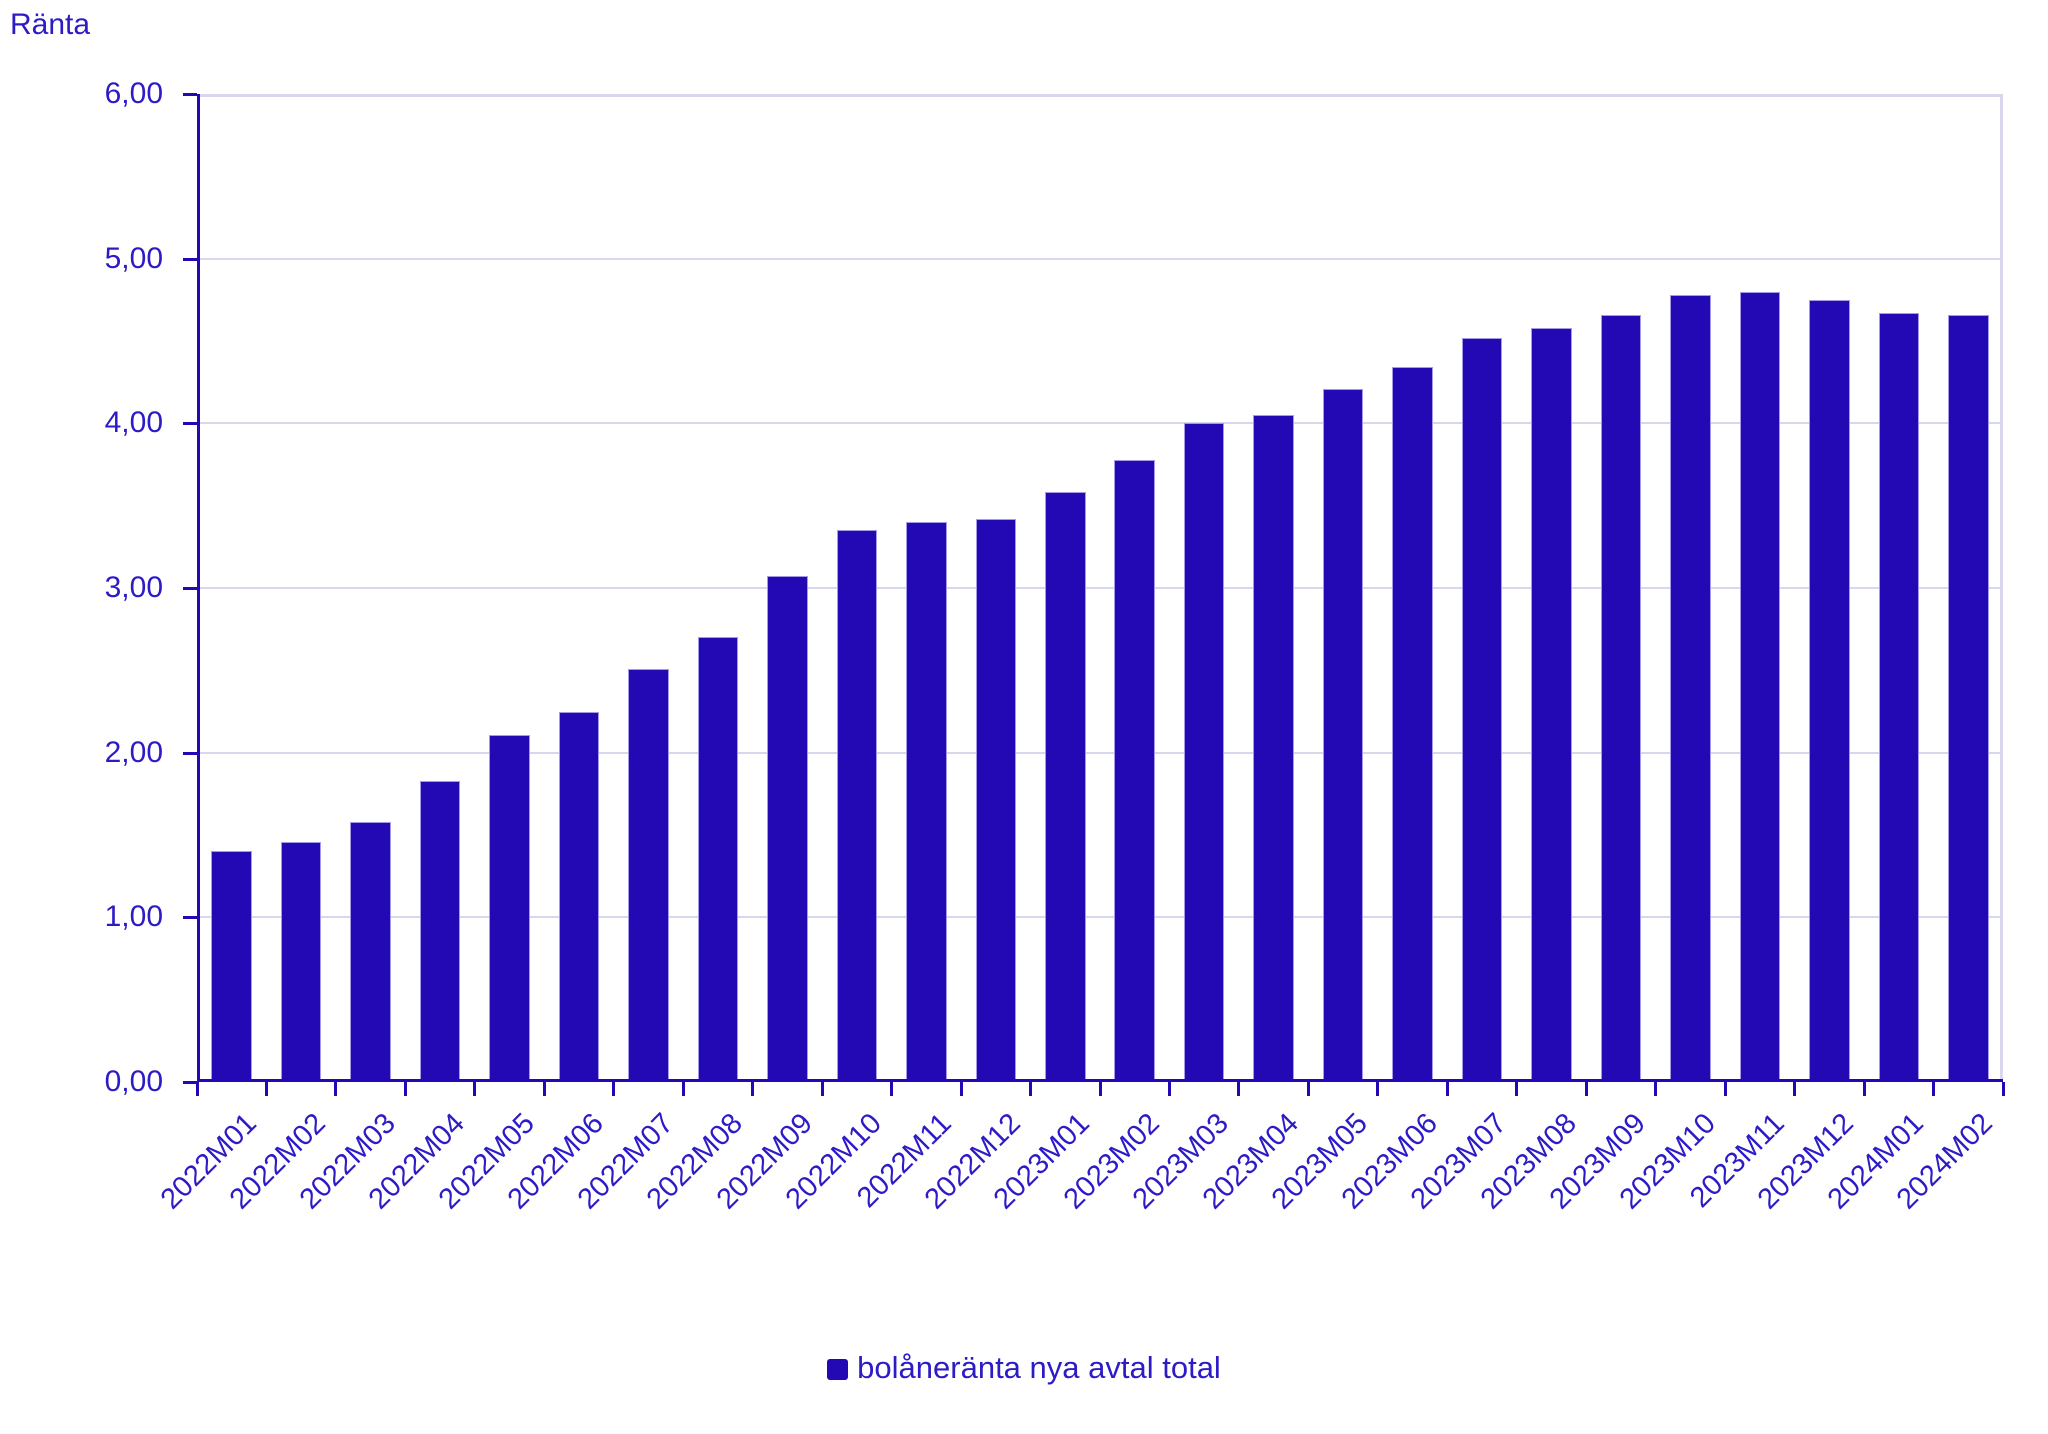 The width and height of the screenshot is (2048, 1434). What do you see at coordinates (133, 93) in the screenshot?
I see `y-axis-tick-label: 6,00` at bounding box center [133, 93].